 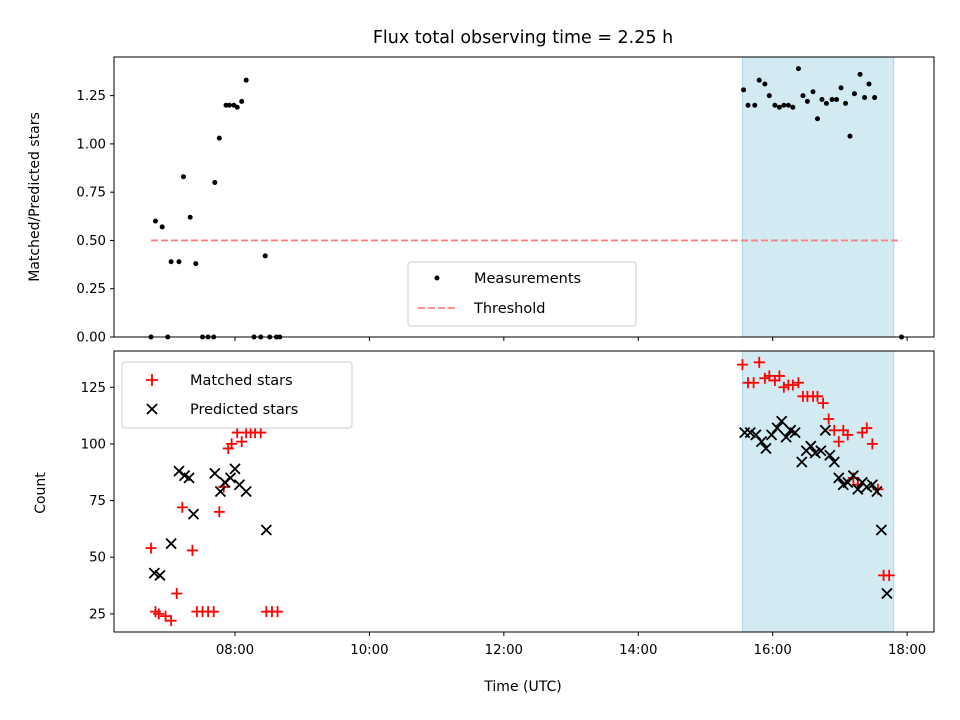 I want to click on y-tick-label: 75, so click(x=97, y=501).